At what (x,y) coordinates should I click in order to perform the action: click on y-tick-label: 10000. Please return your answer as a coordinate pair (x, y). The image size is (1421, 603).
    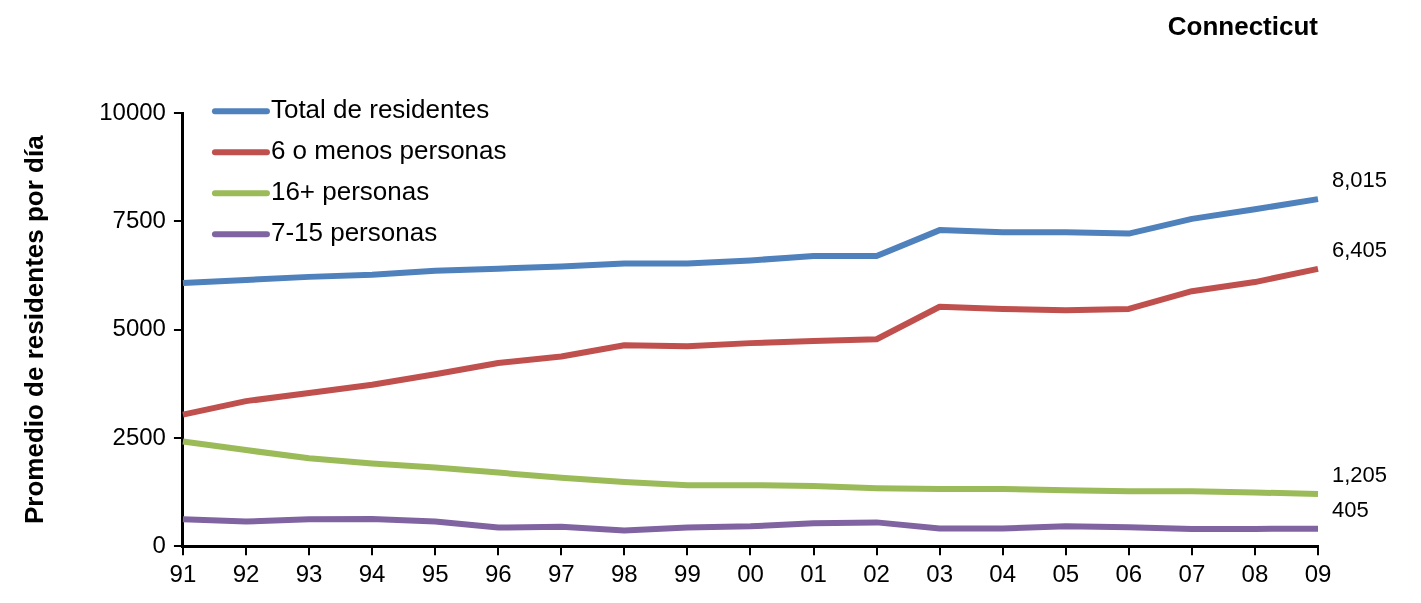
    Looking at the image, I should click on (132, 111).